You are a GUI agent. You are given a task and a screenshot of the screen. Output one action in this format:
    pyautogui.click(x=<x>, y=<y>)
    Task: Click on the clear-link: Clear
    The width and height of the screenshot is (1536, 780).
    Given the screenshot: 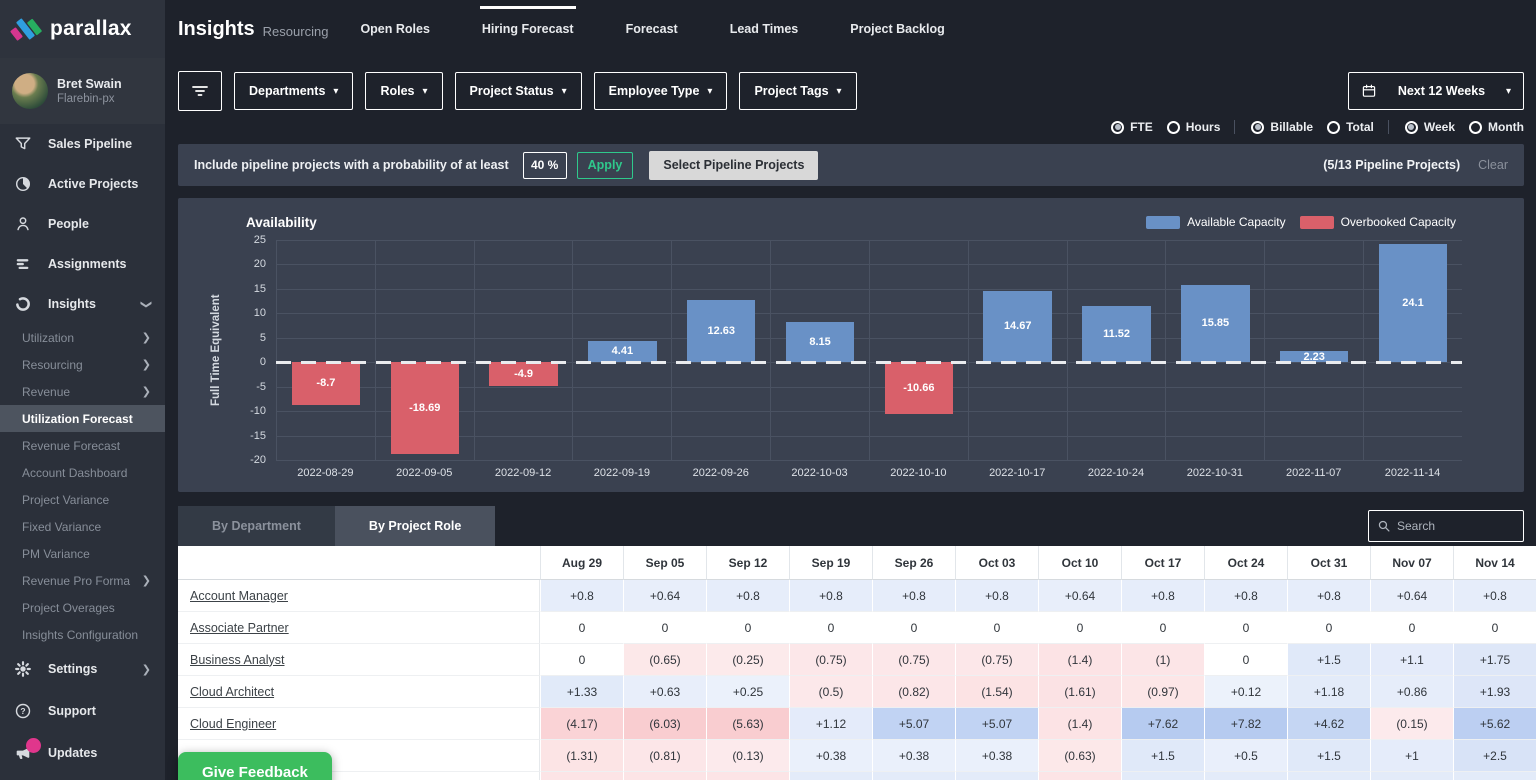 What is the action you would take?
    pyautogui.click(x=1493, y=165)
    